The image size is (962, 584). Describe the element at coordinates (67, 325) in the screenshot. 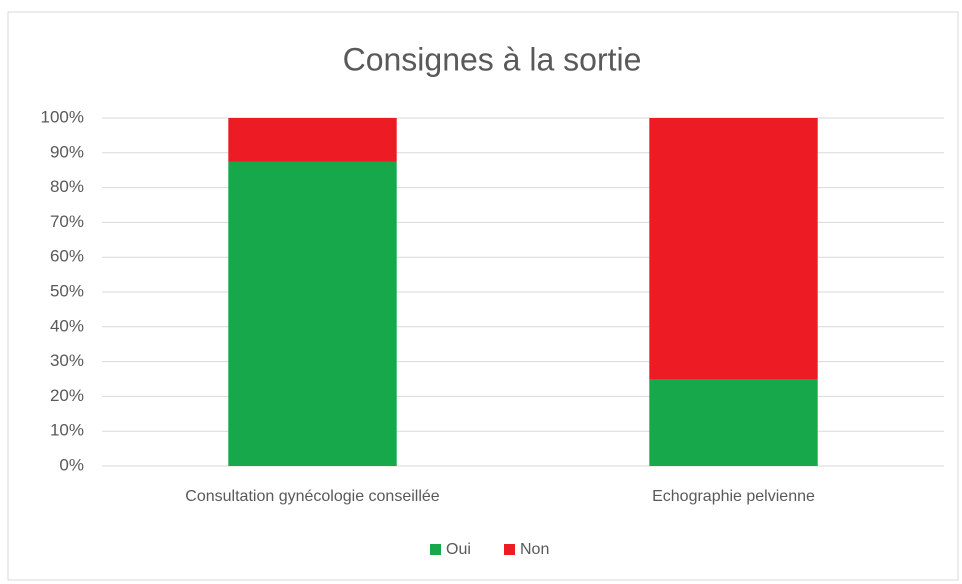

I see `y-tick-label: 40%` at that location.